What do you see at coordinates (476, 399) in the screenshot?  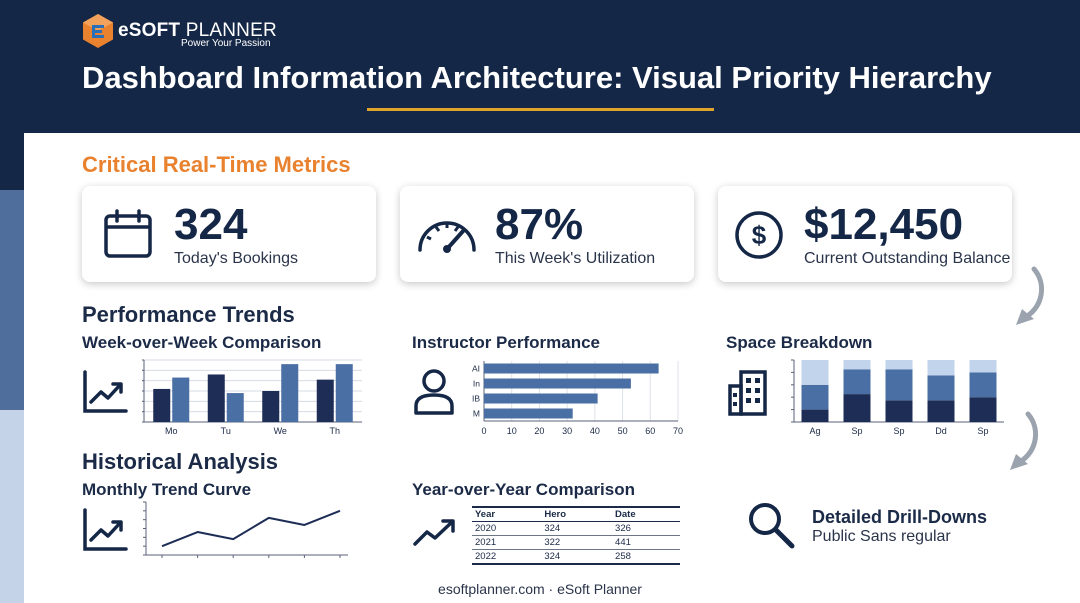 I see `y-tick-label: IB` at bounding box center [476, 399].